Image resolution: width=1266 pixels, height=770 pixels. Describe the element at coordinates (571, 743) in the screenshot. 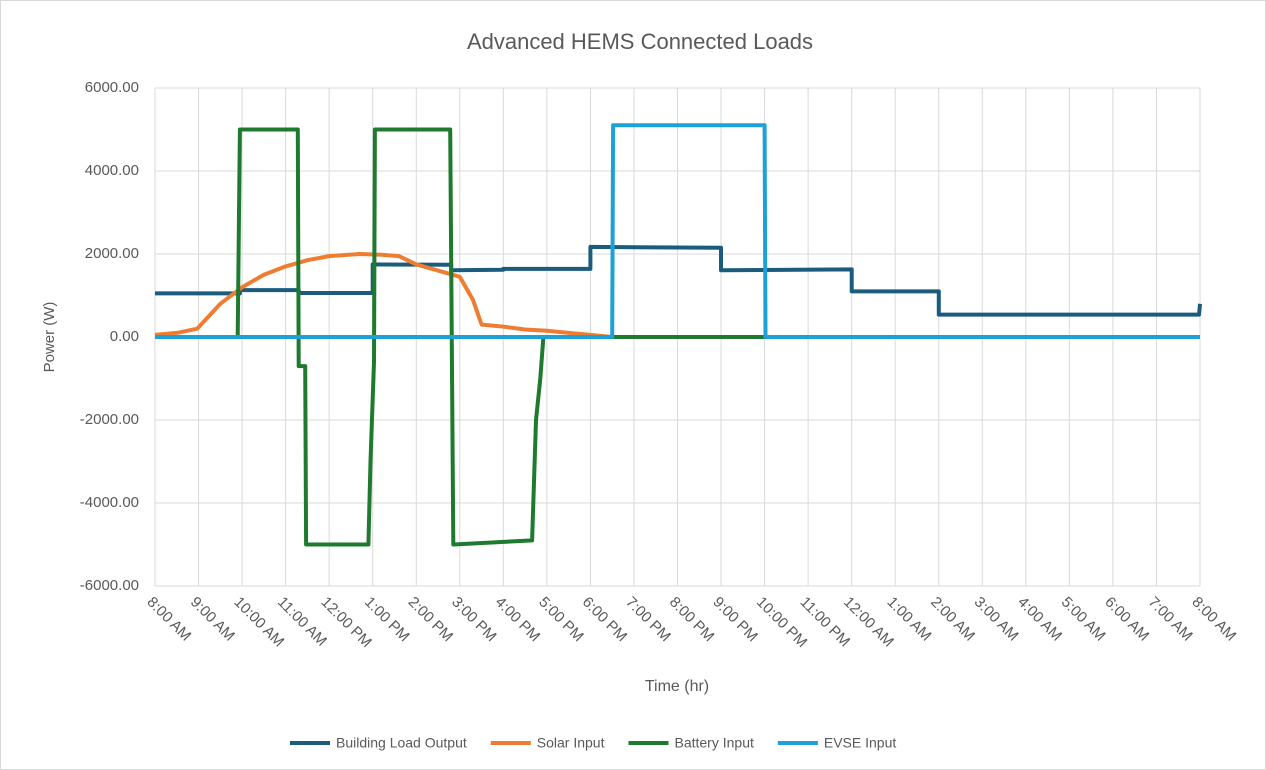

I see `legend-label: Solar Input` at that location.